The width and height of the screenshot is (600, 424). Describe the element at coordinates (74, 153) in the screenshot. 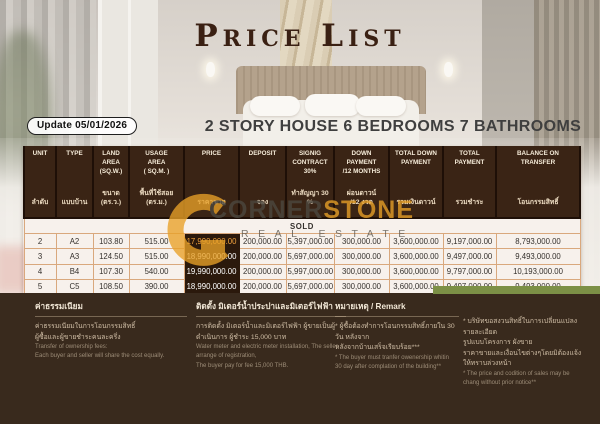

I see `column-header-en: TYPE` at that location.